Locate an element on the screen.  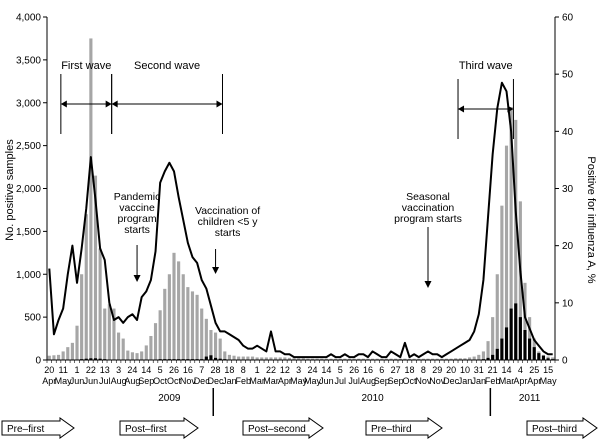
right-y-axis: 0 10 20 30 40 50 60 is located at coordinates (564, 190).